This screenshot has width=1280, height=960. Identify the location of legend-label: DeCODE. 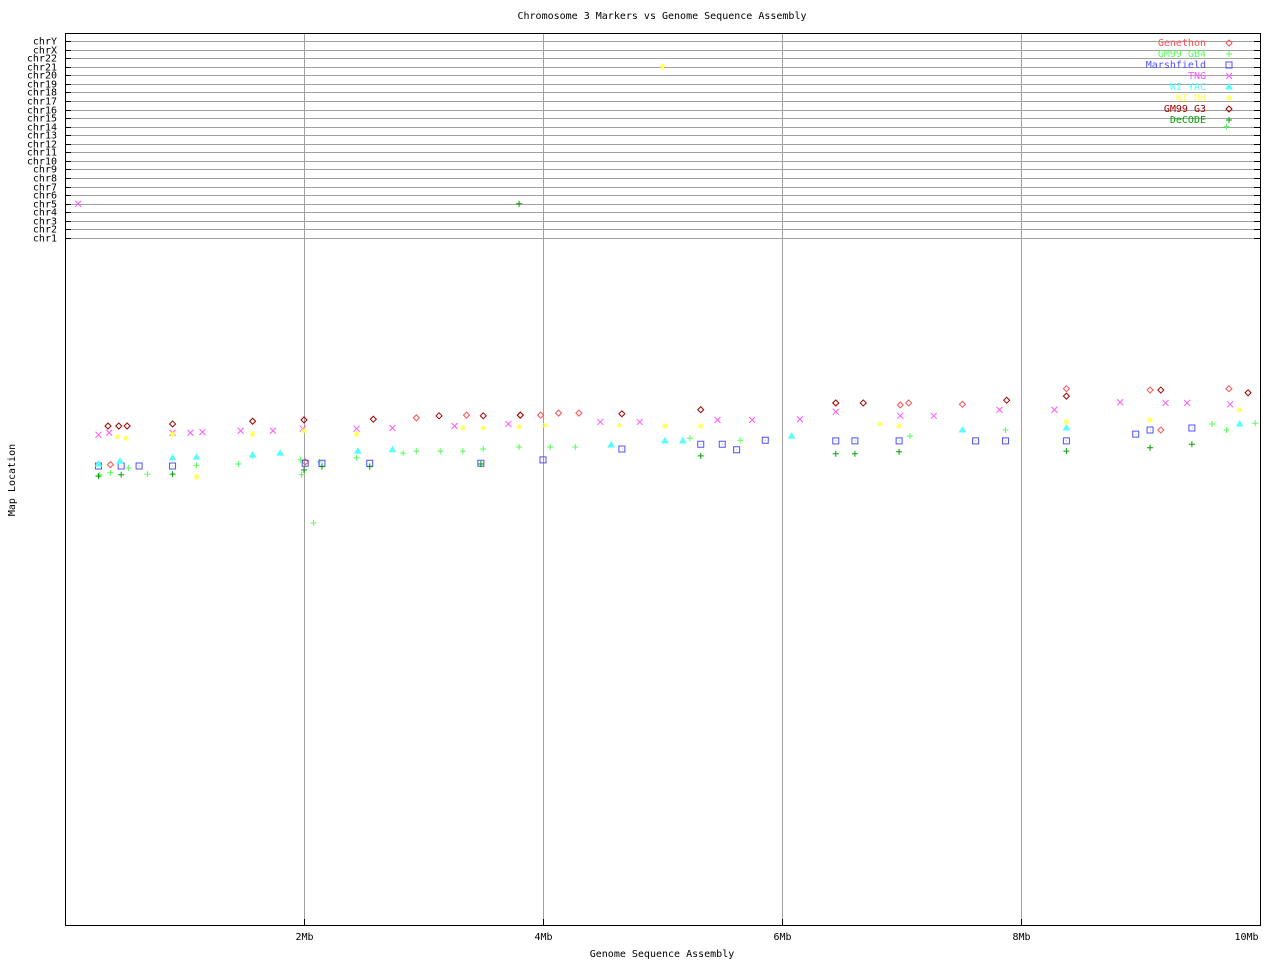
(1188, 120).